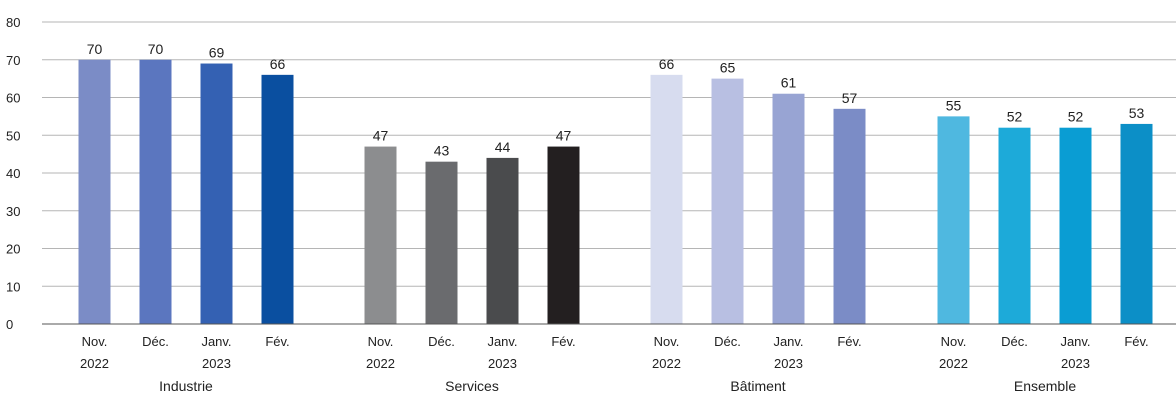 The image size is (1176, 397). I want to click on group-label: Bâtiment, so click(757, 386).